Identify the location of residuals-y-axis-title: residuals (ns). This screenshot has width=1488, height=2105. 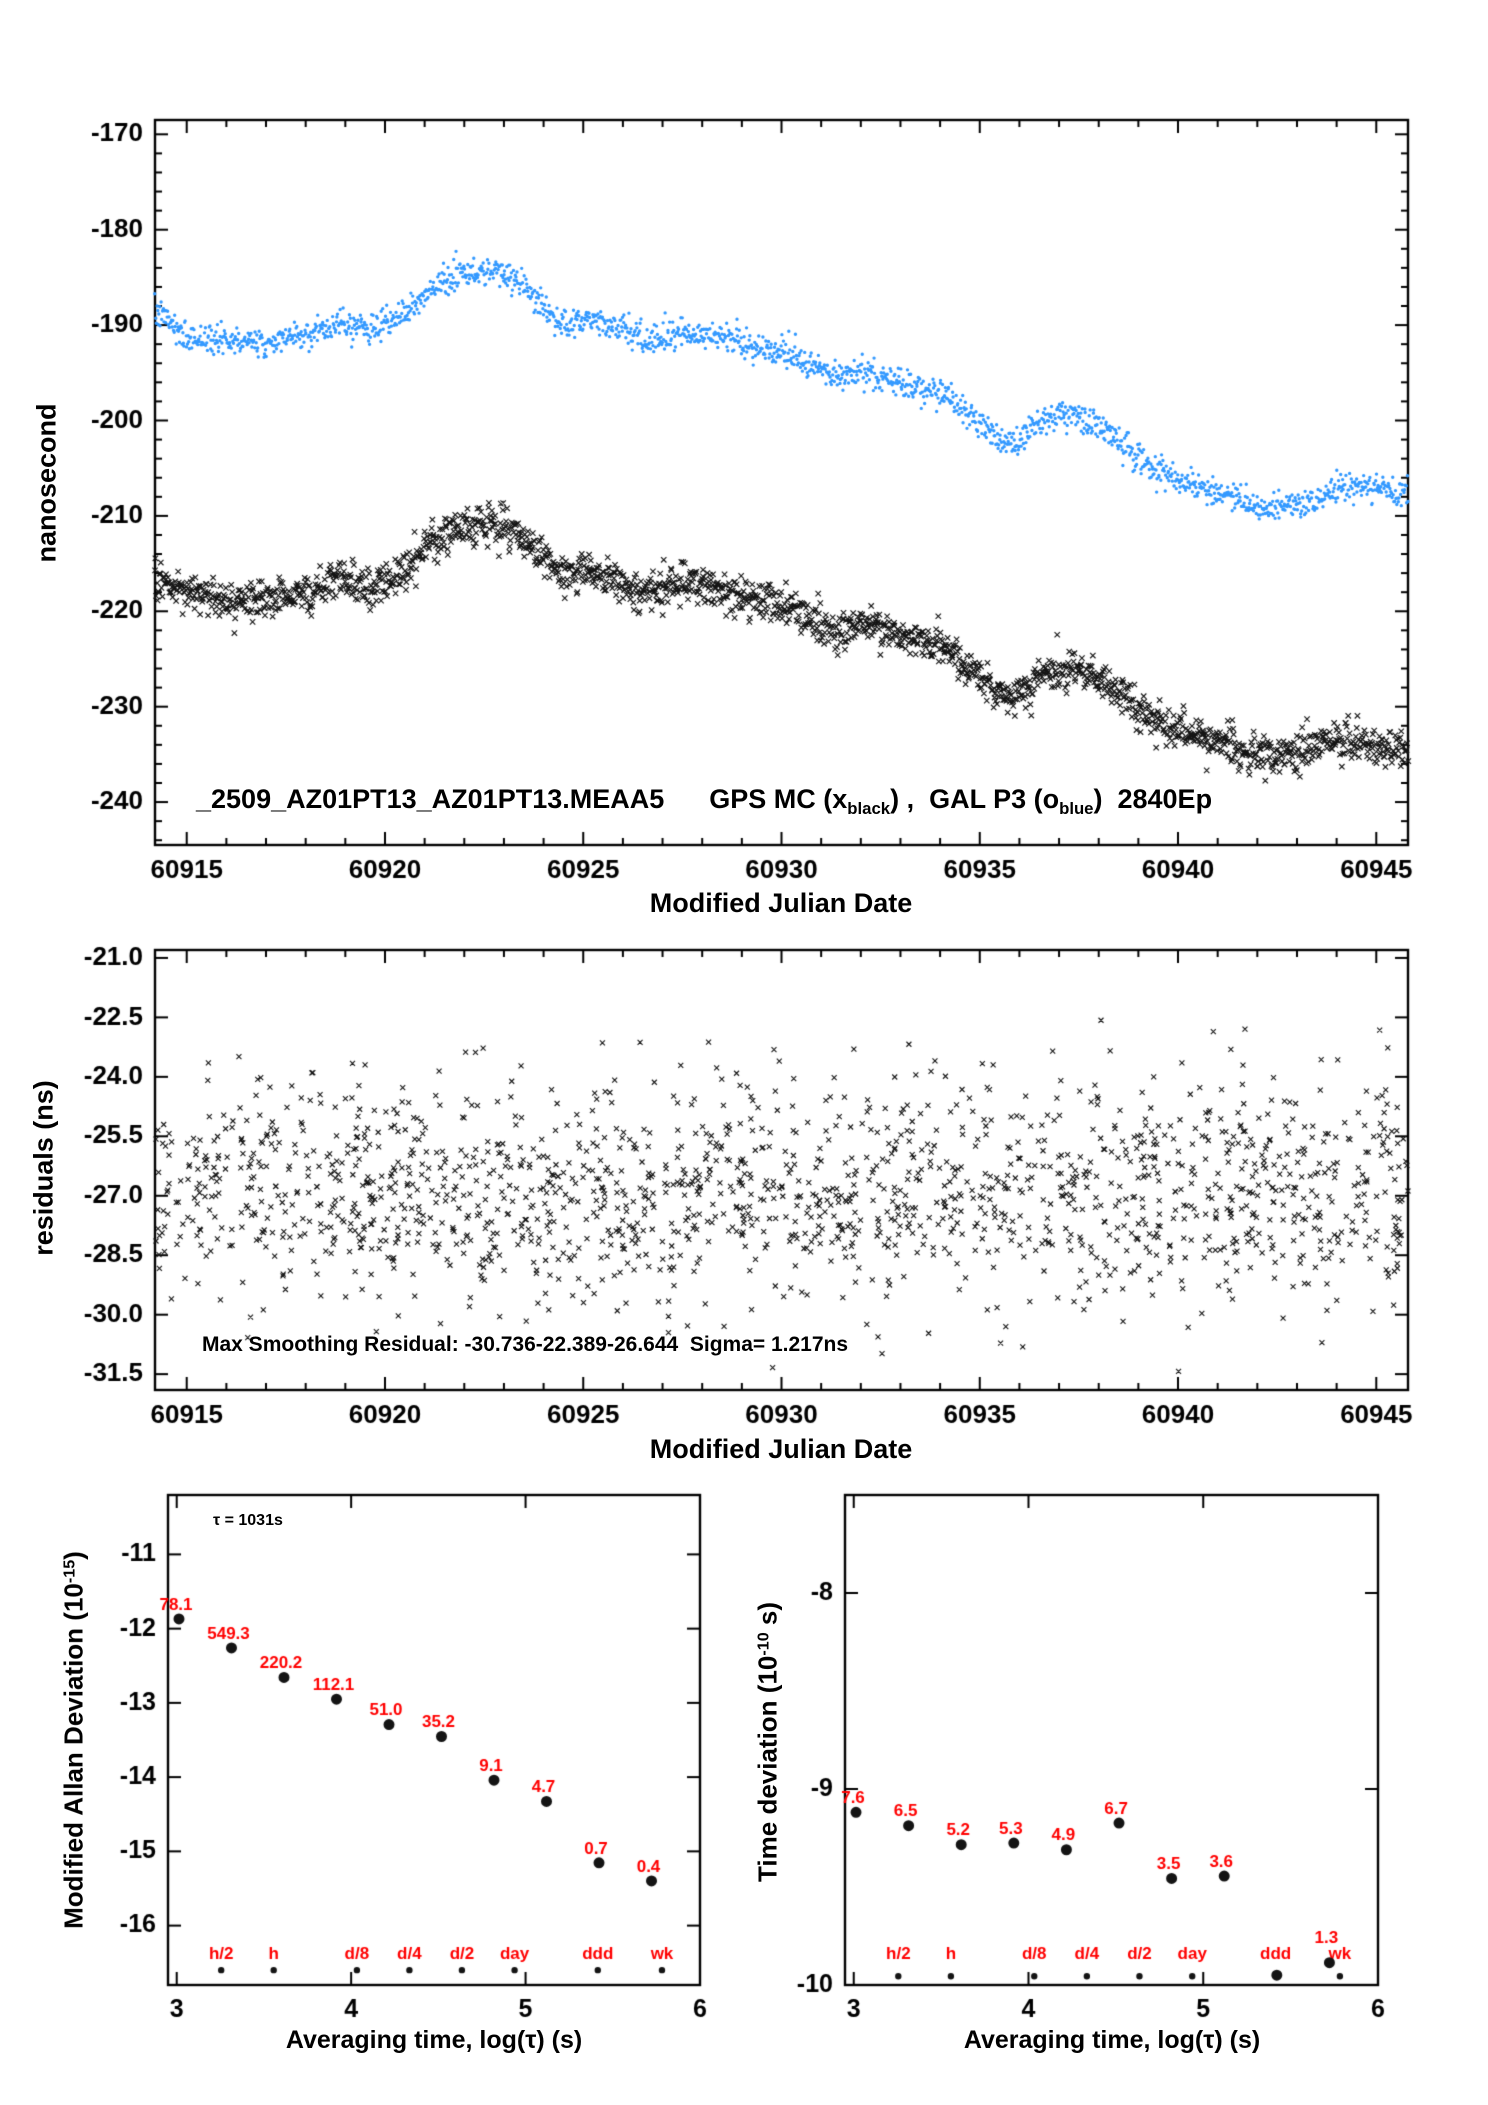
(43, 1168).